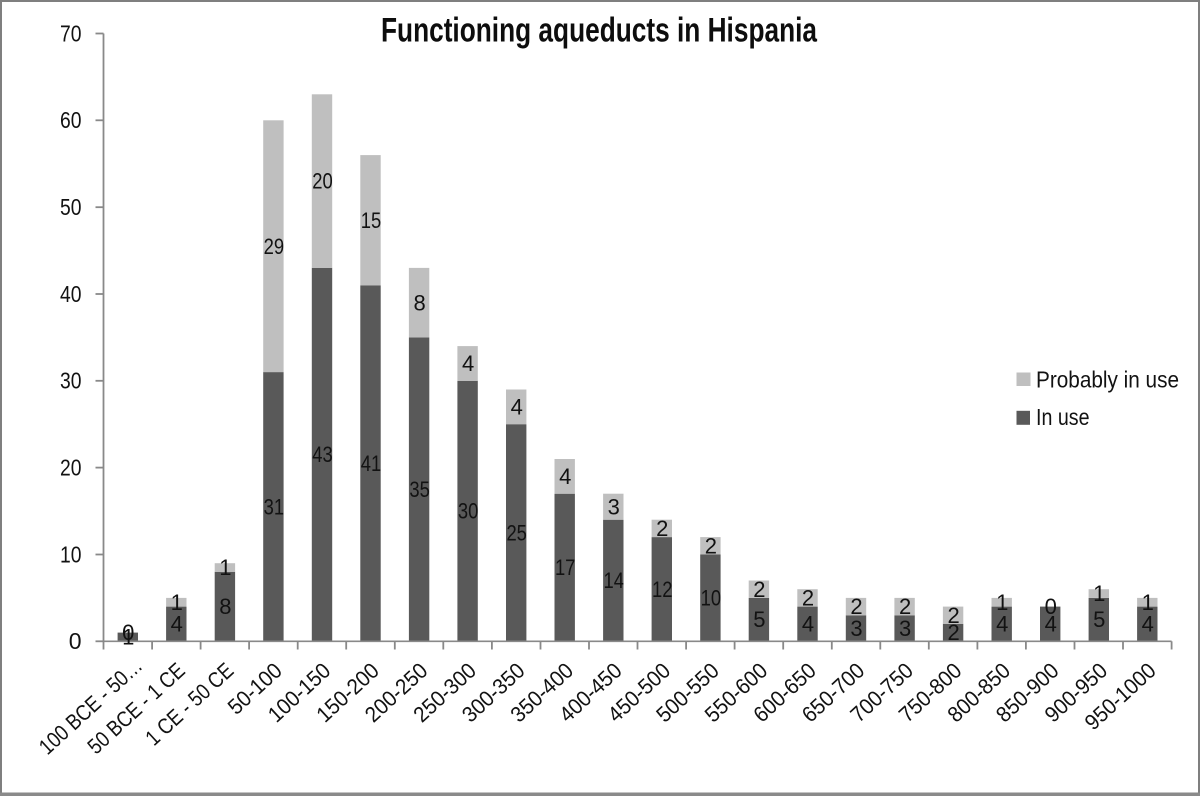 The image size is (1200, 801). I want to click on svg-text: 17, so click(565, 567).